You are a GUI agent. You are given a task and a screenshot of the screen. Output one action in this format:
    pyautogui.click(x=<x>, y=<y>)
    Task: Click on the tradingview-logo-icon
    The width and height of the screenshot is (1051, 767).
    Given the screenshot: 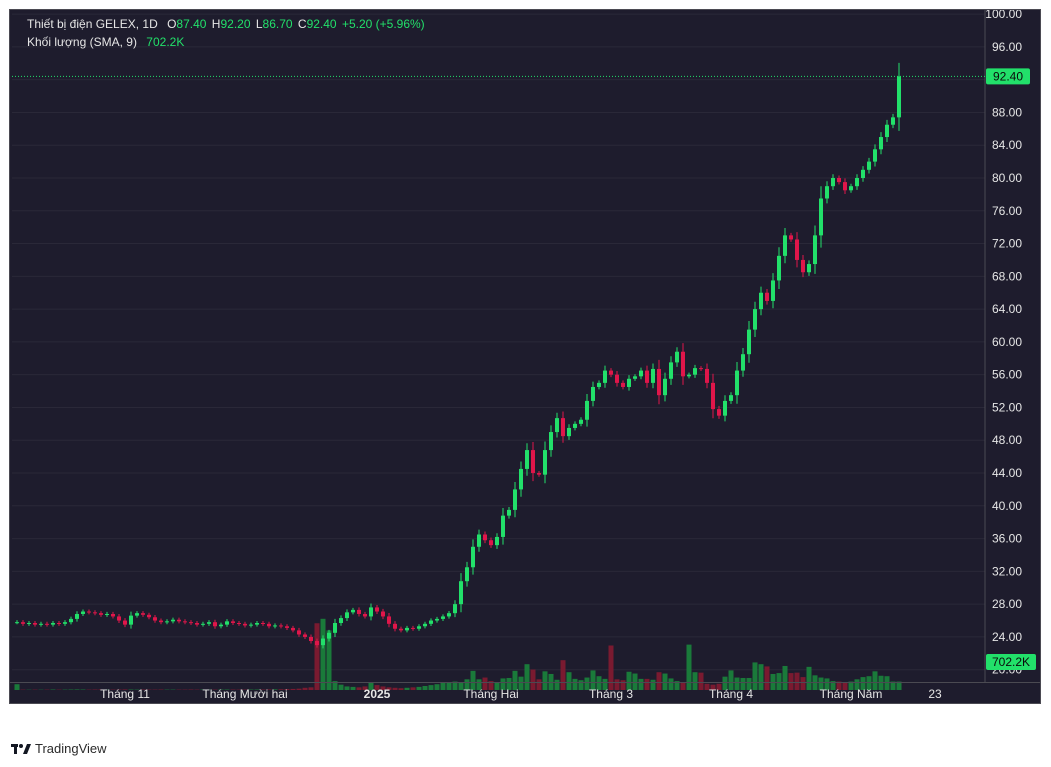 What is the action you would take?
    pyautogui.click(x=21, y=748)
    